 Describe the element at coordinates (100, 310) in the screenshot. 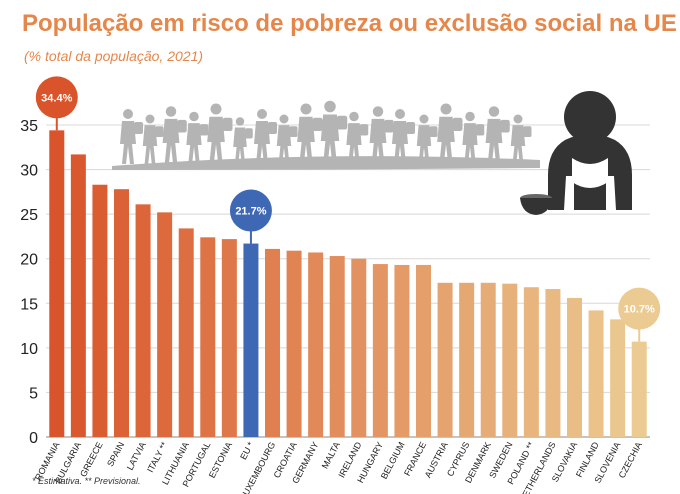

I see `bar-greece` at that location.